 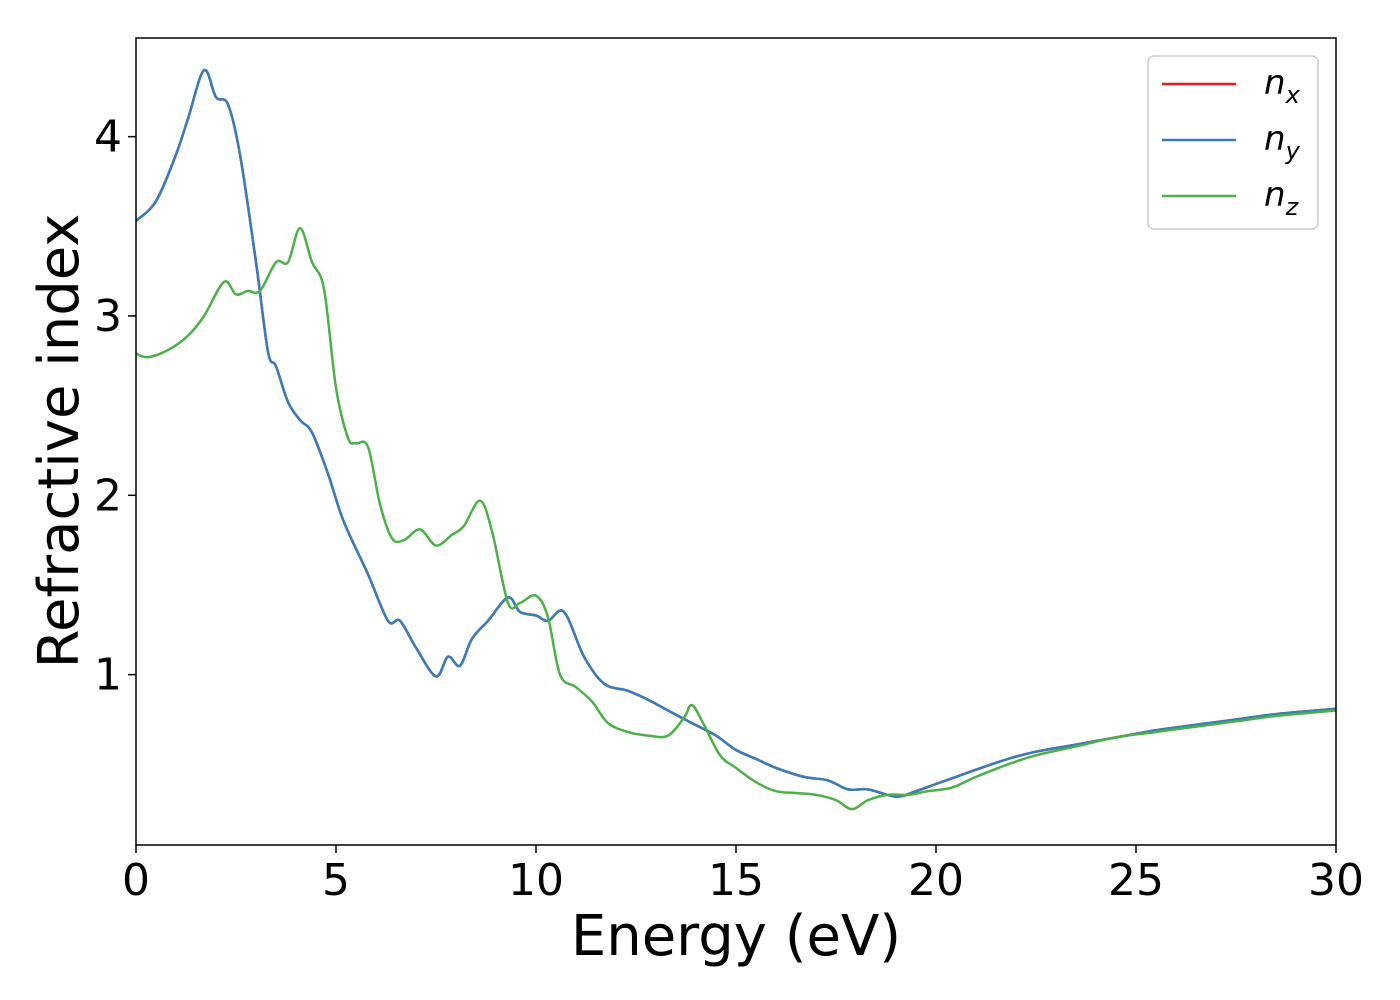 I want to click on legend-box, so click(x=1233, y=142).